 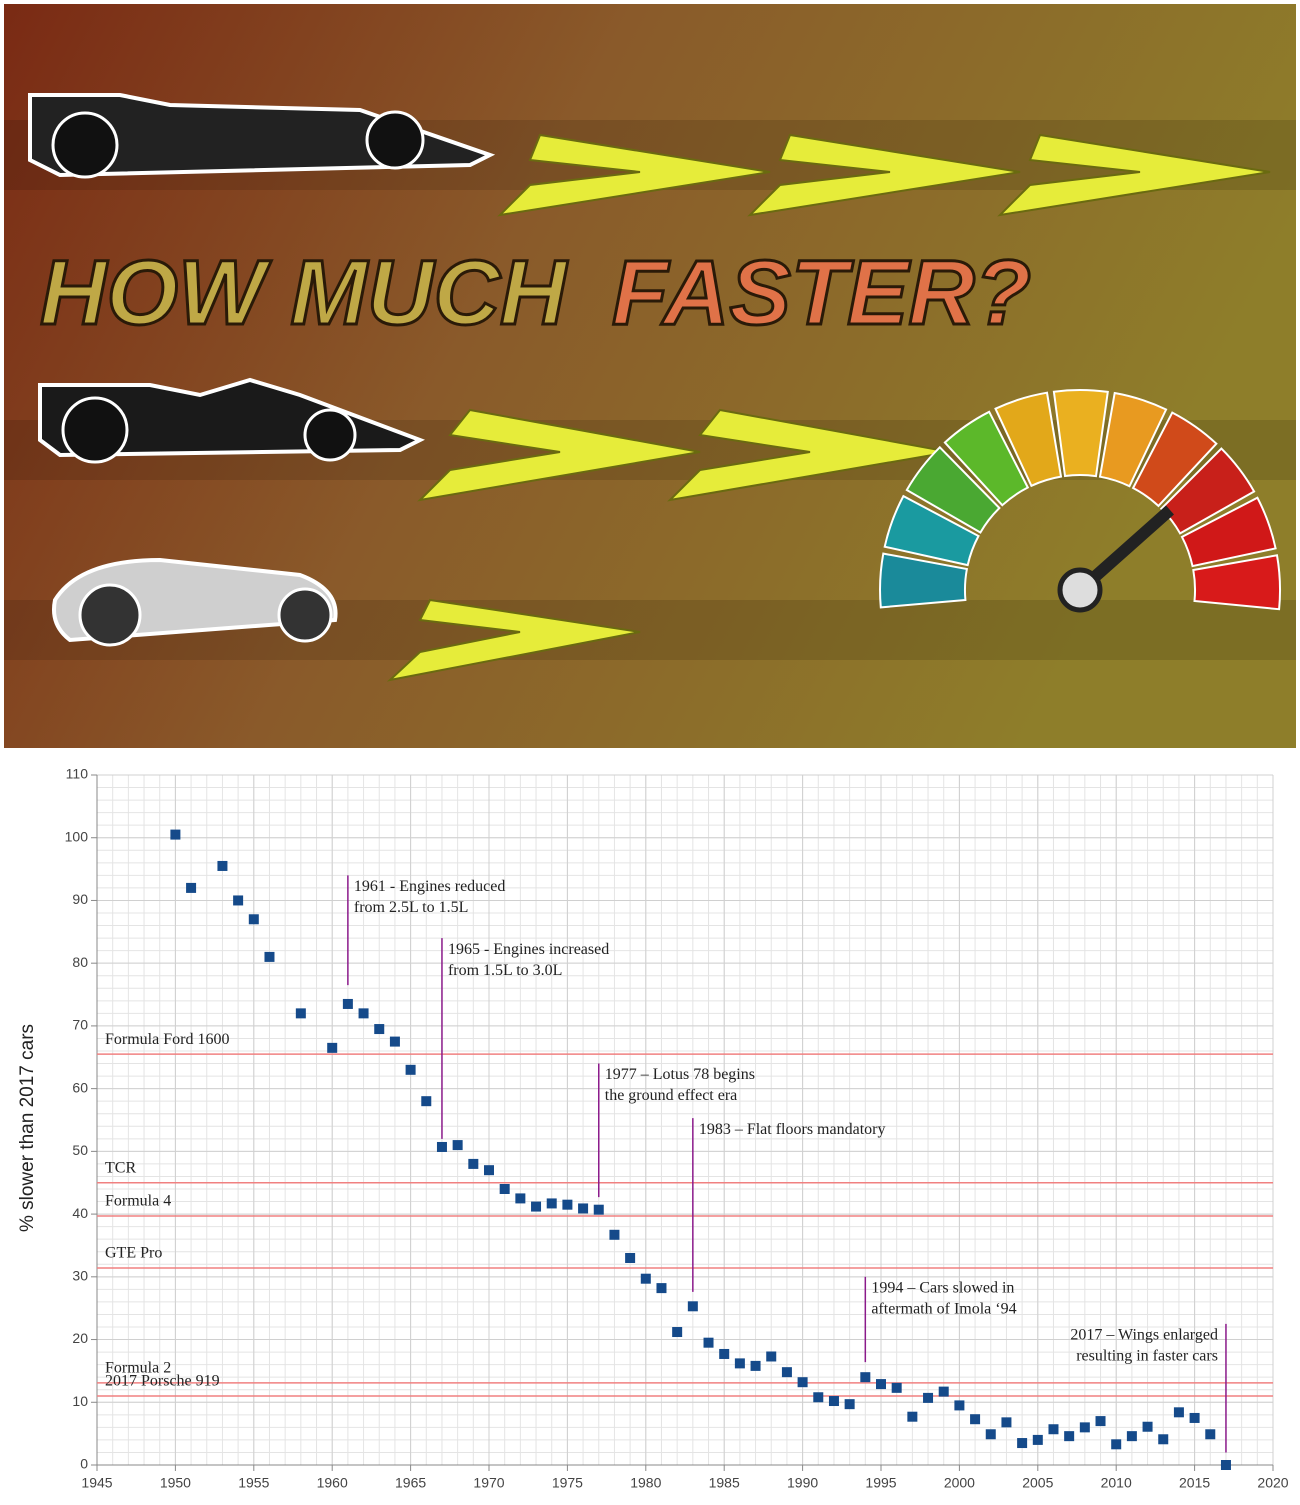 I want to click on reference-label: Formula 2, so click(x=138, y=1367).